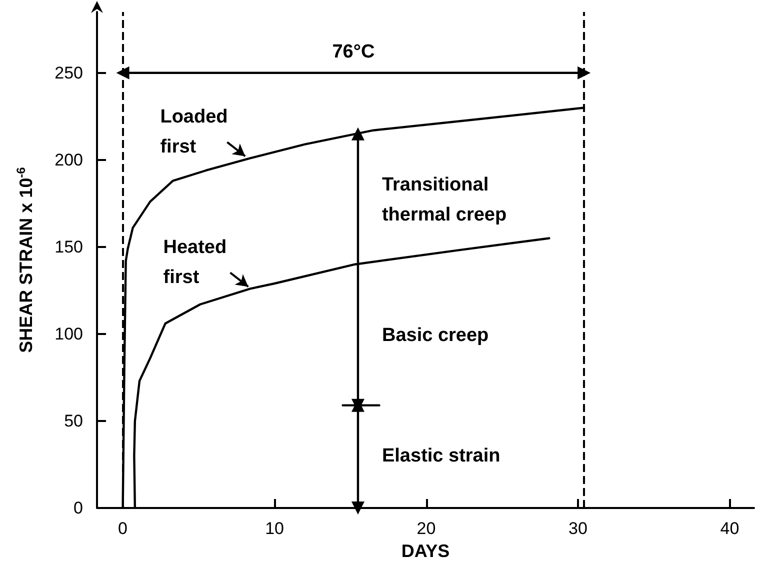 This screenshot has height=567, width=759. What do you see at coordinates (68, 160) in the screenshot?
I see `y-tick-label: 200` at bounding box center [68, 160].